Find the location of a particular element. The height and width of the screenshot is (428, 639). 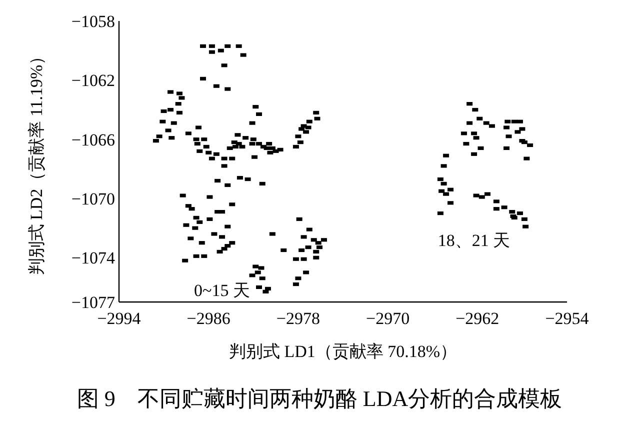

x-tick-label: −2970 is located at coordinates (388, 318).